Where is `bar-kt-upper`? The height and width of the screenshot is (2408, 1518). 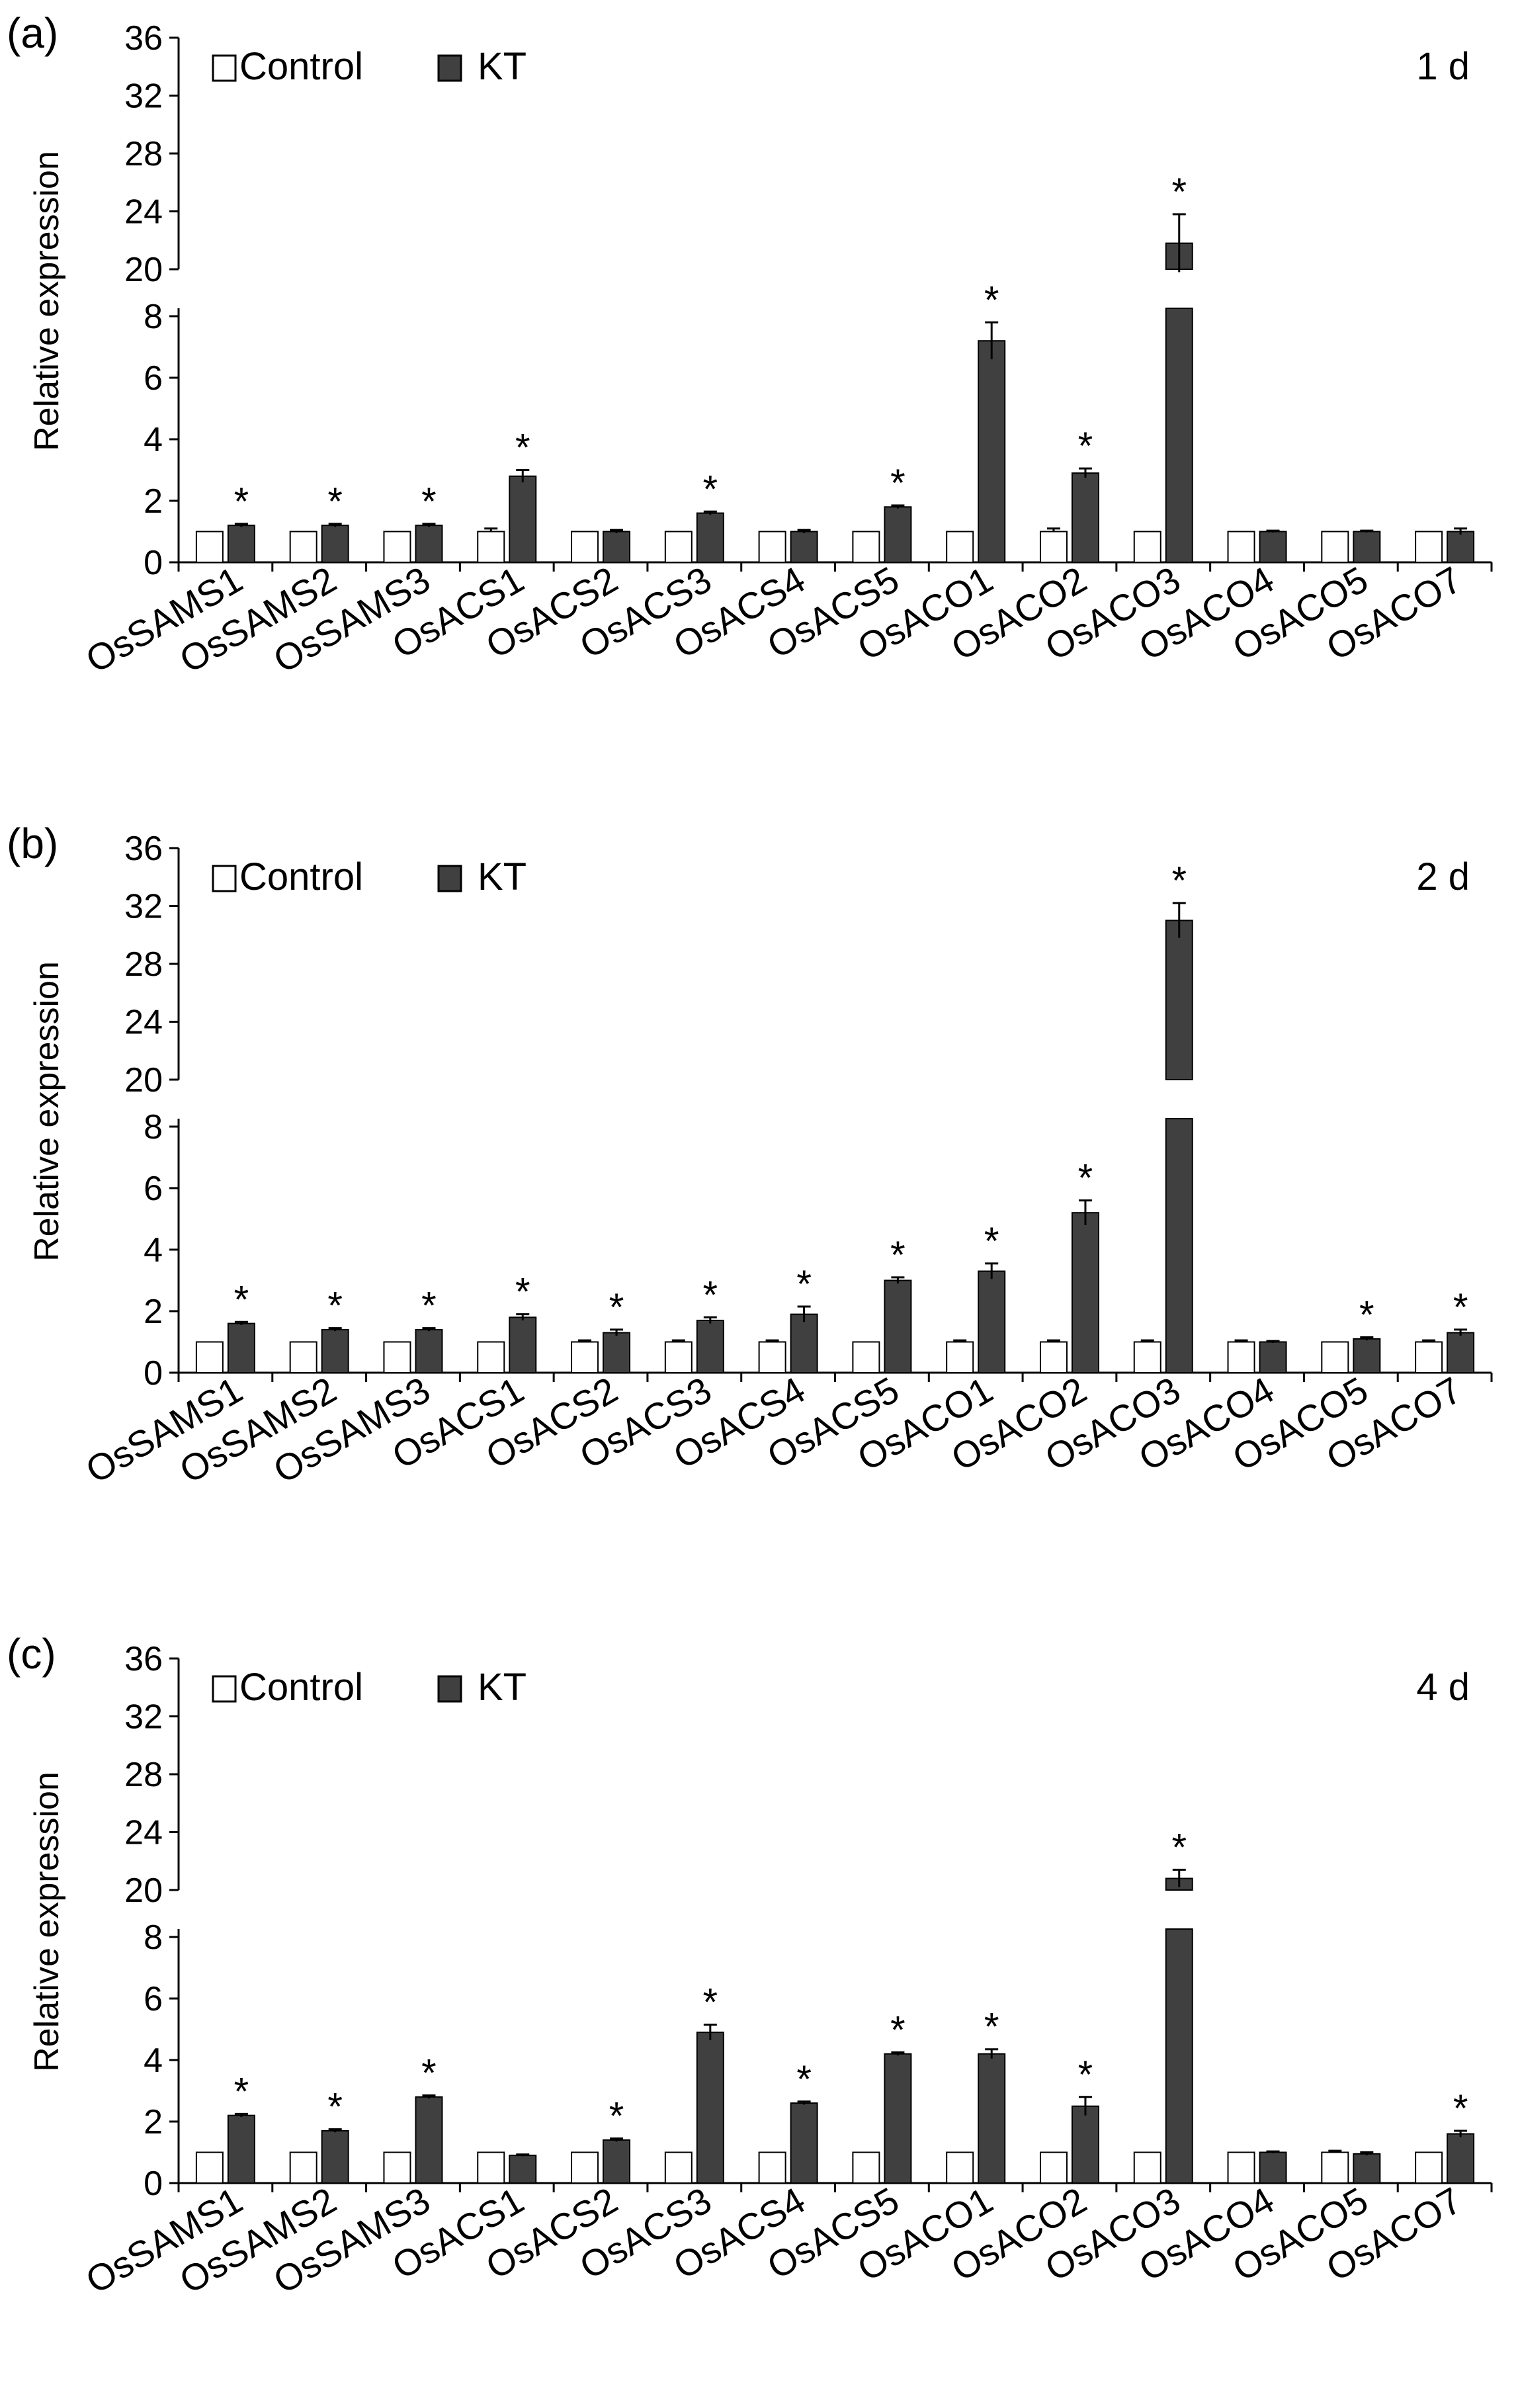
bar-kt-upper is located at coordinates (1179, 1000).